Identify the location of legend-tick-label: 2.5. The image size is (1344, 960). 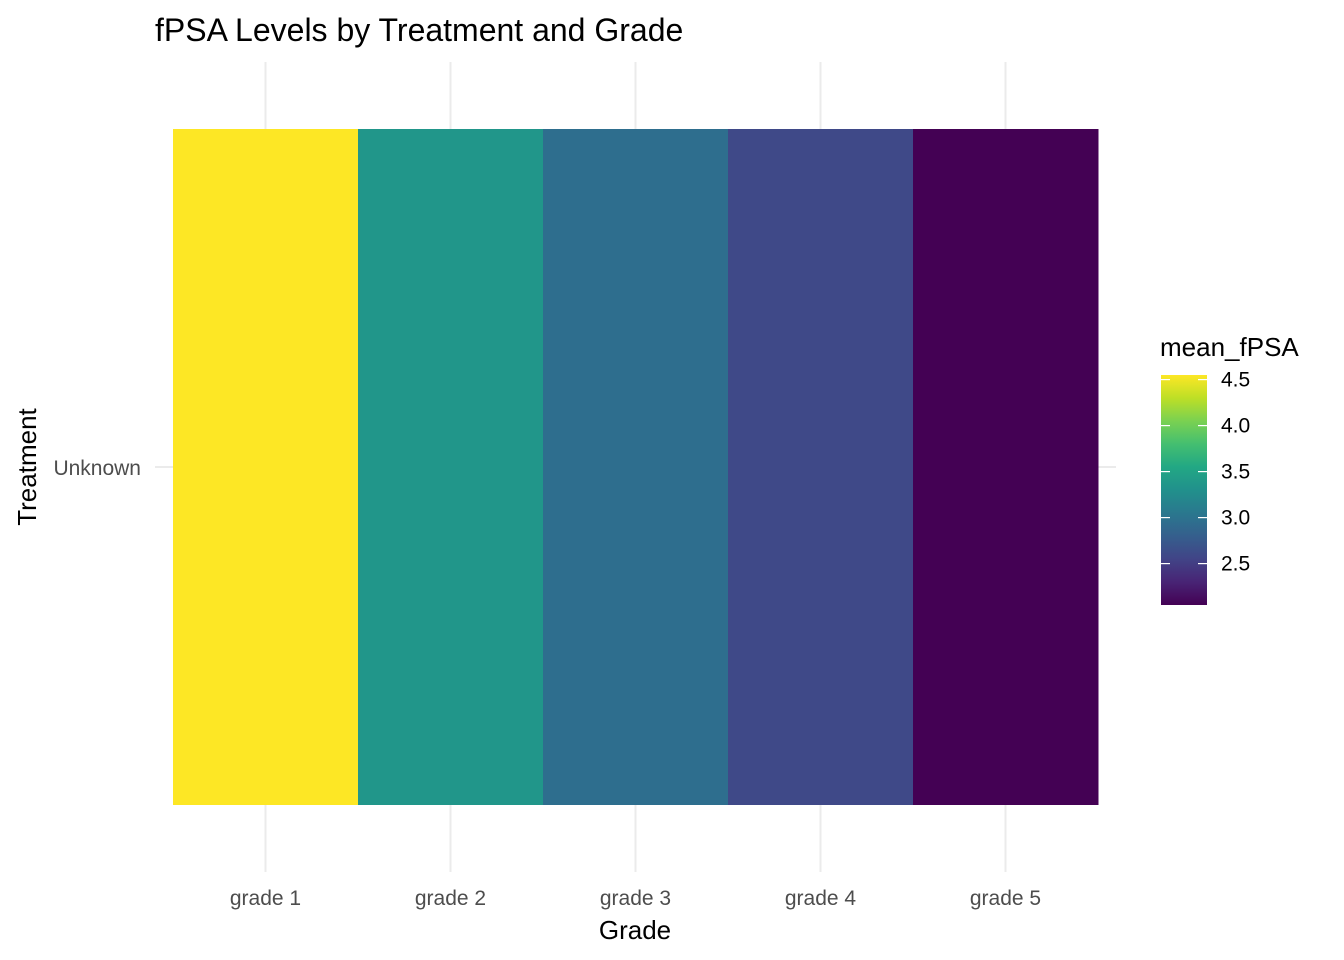
(1235, 564).